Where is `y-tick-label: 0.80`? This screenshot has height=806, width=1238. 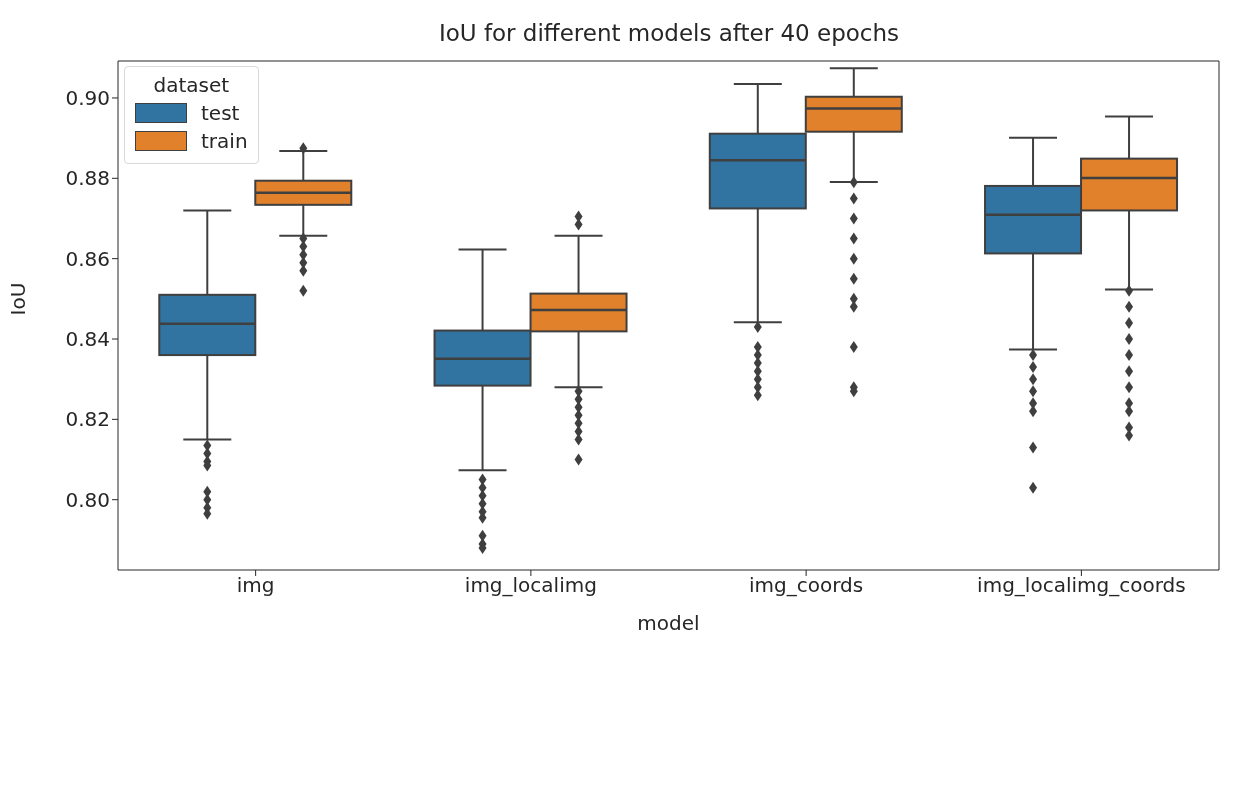
y-tick-label: 0.80 is located at coordinates (87, 499).